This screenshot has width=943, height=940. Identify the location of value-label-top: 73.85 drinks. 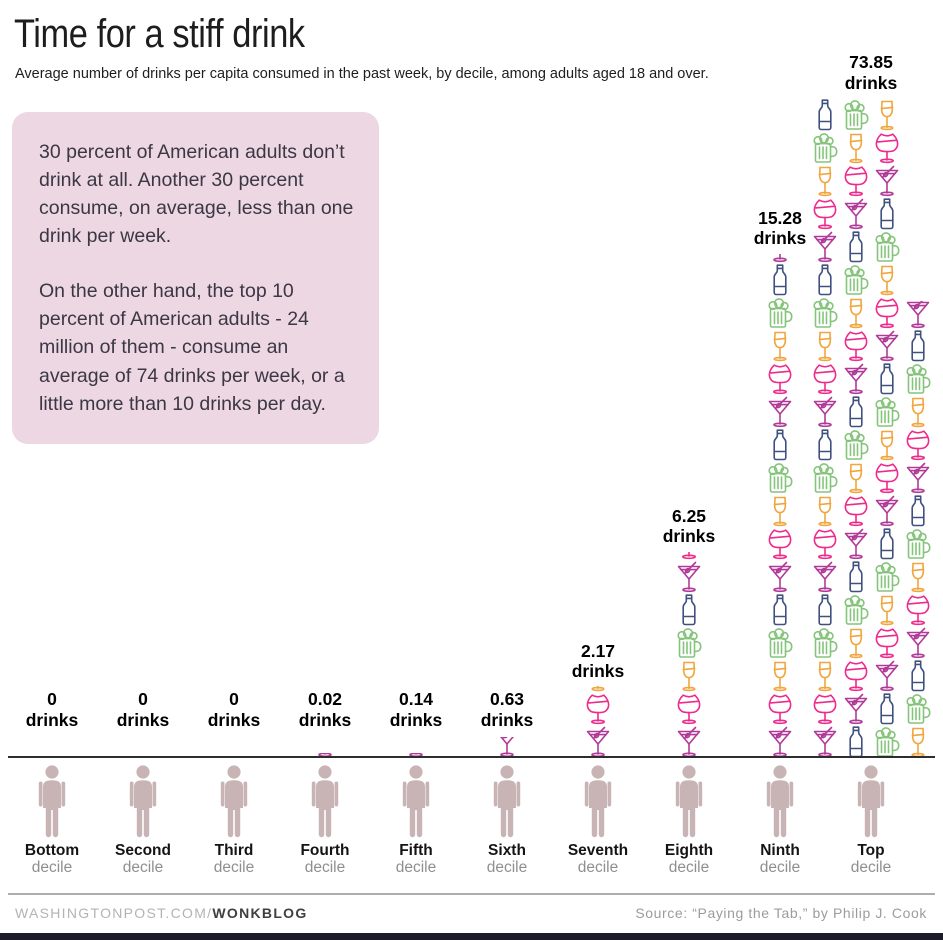
(871, 72).